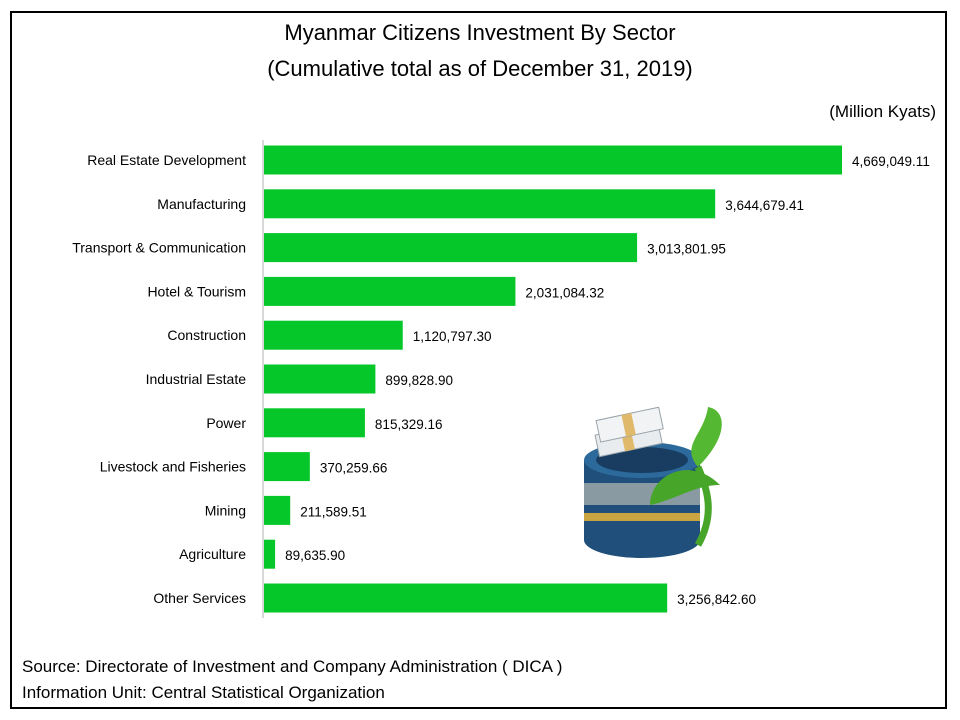  What do you see at coordinates (199, 598) in the screenshot?
I see `category-label: Other Services` at bounding box center [199, 598].